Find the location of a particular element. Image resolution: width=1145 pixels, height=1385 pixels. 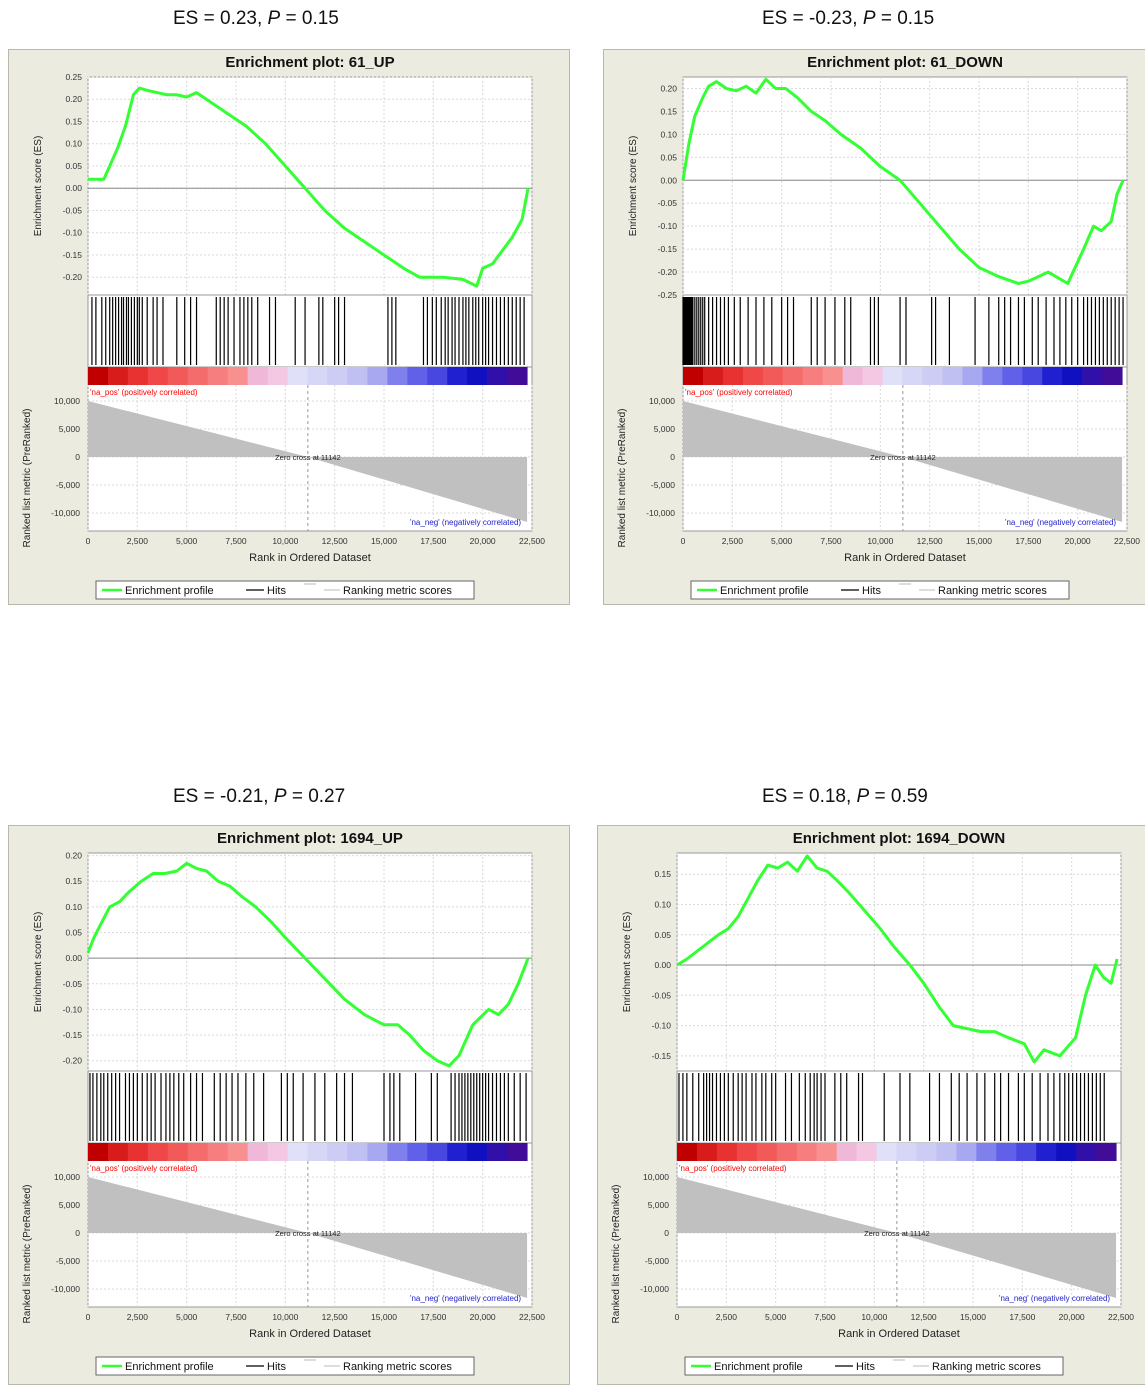

chart-title: Enrichment plot: 61_UP is located at coordinates (309, 62).